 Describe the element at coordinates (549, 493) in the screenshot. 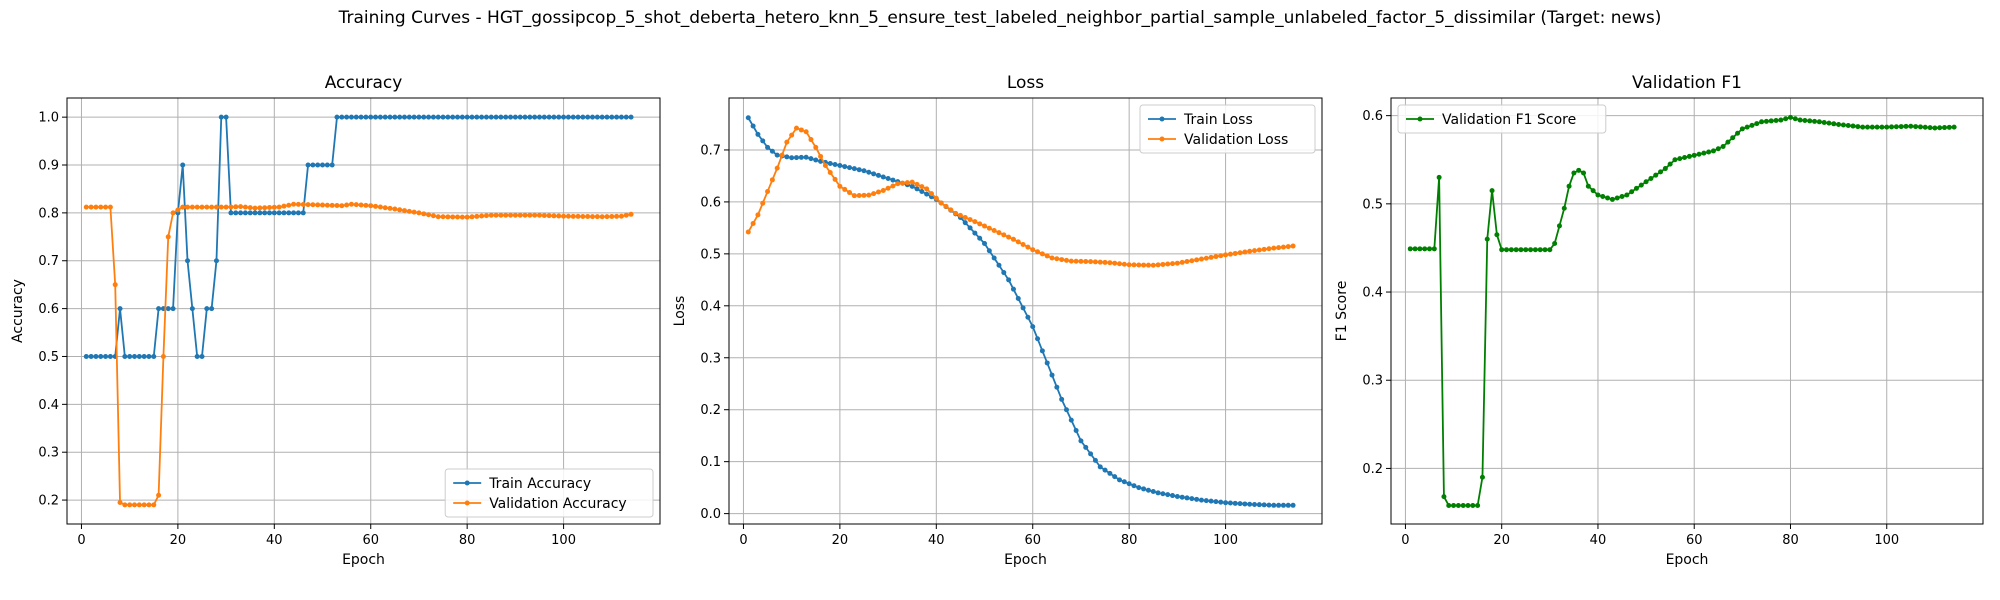

I see `legend-box` at that location.